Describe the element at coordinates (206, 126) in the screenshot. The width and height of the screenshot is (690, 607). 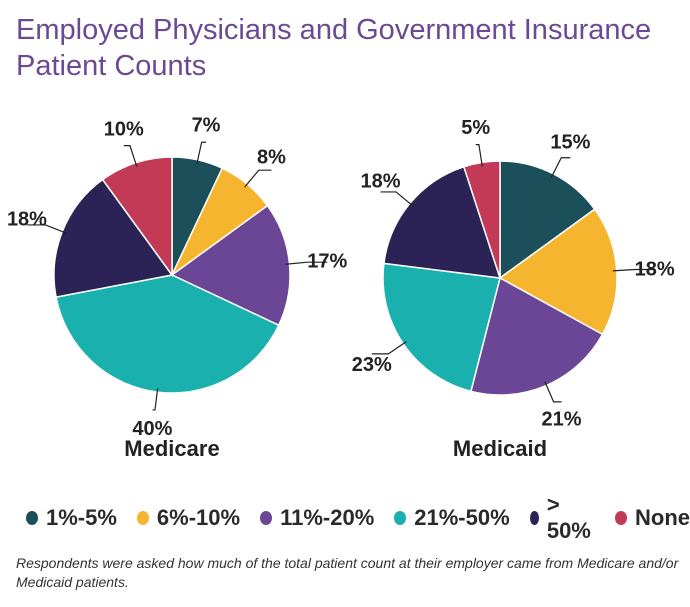
I see `data-label: 7%` at that location.